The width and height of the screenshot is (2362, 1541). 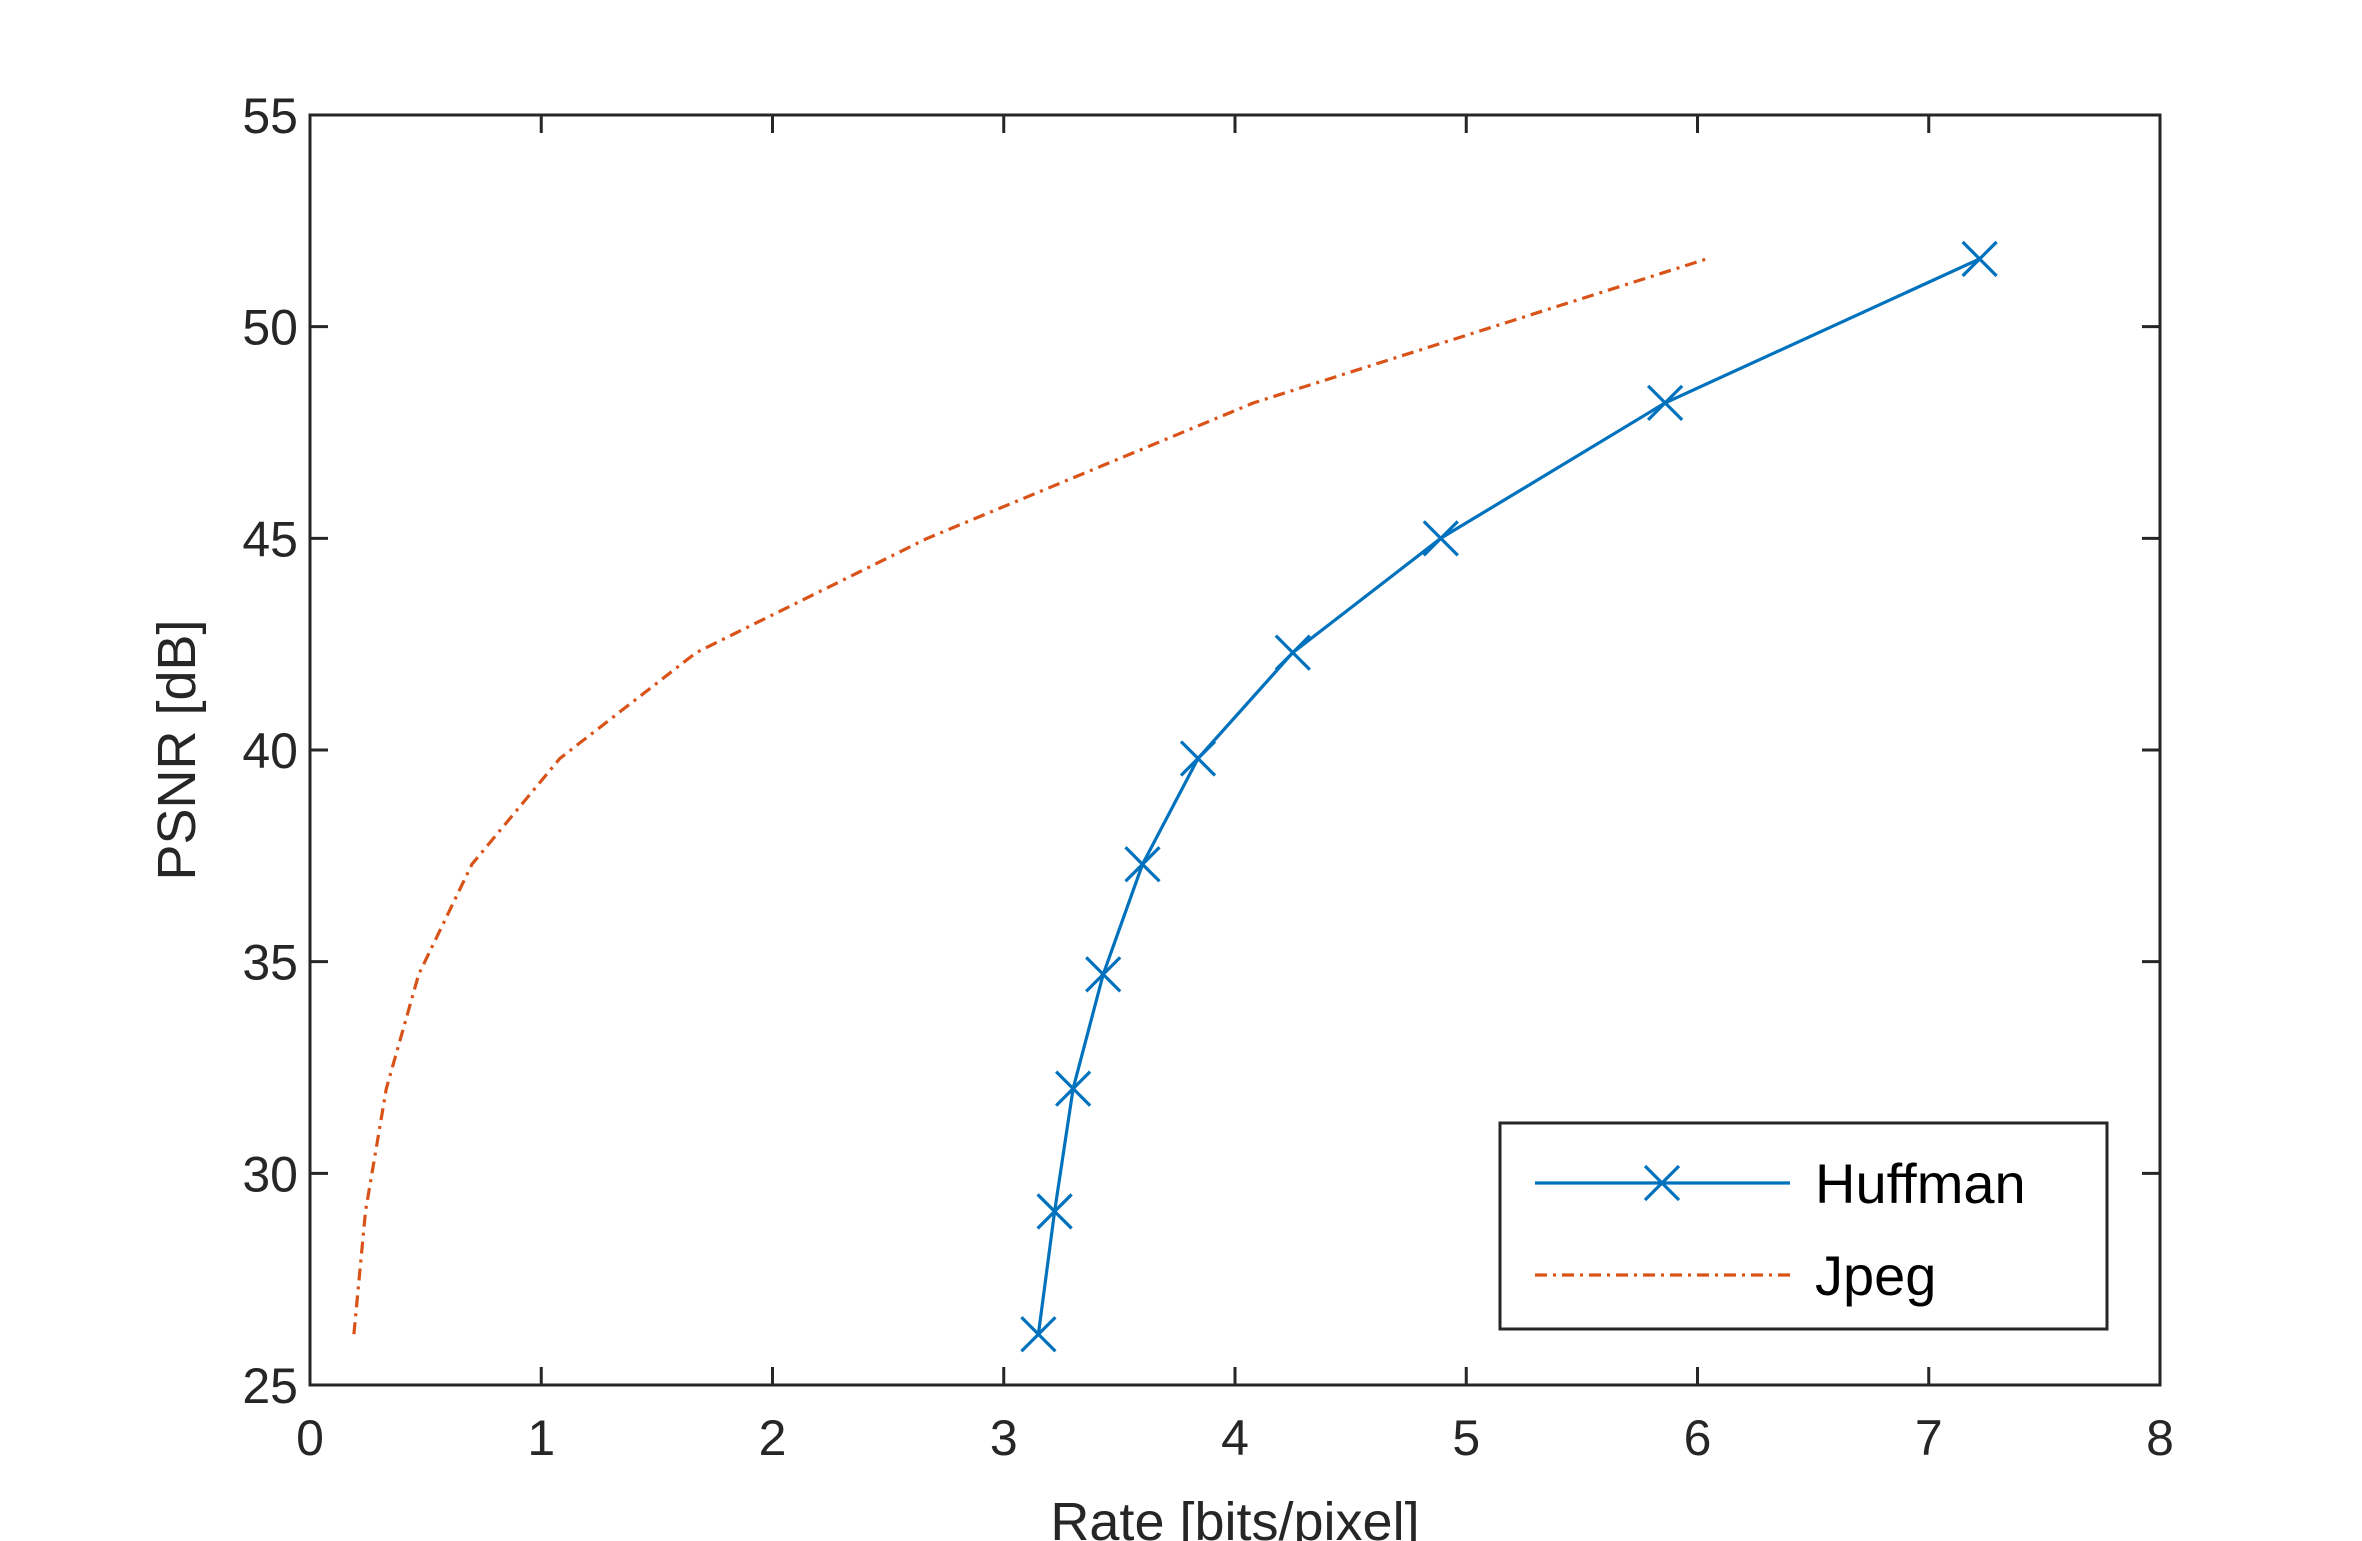 What do you see at coordinates (1735, 1275) in the screenshot?
I see `legend-entry-jpeg: Jpeg` at bounding box center [1735, 1275].